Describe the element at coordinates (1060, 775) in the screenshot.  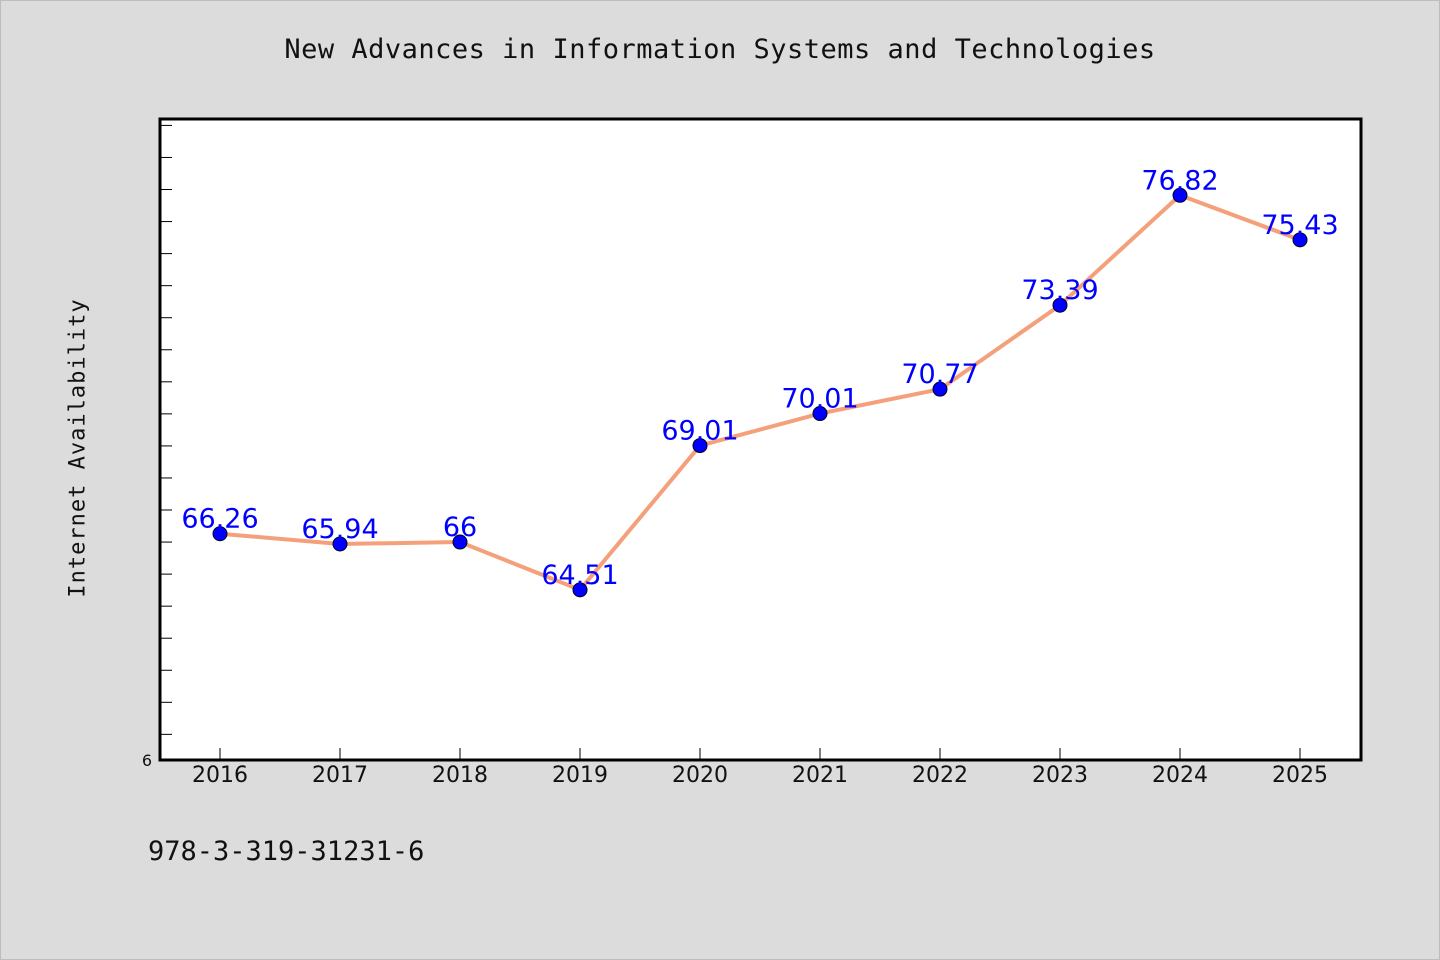
I see `x-tick-label: 2023` at that location.